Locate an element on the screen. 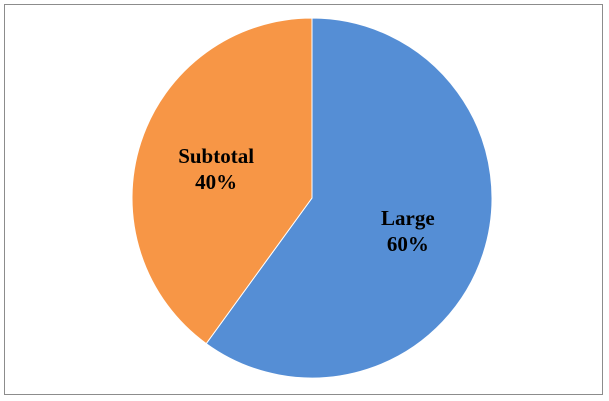  slice-percent-label: 60% is located at coordinates (408, 244).